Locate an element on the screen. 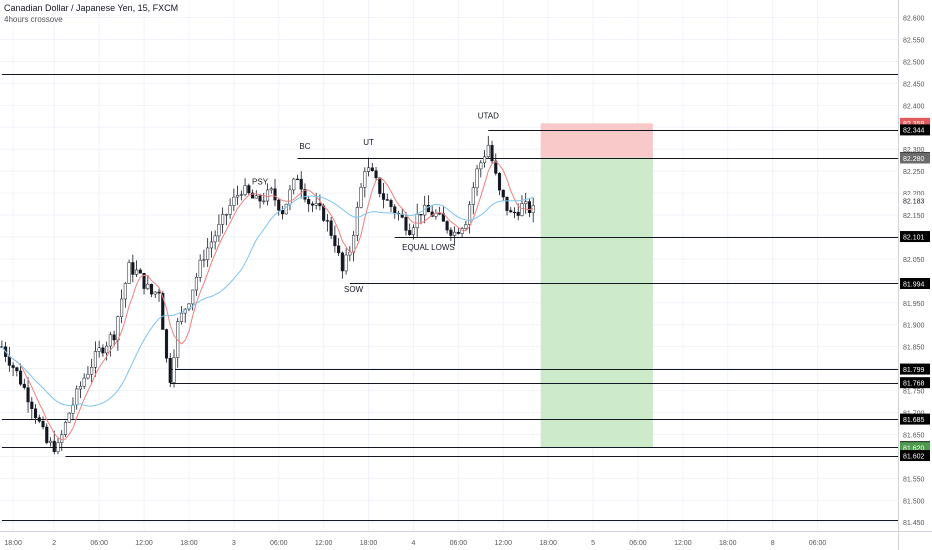 The height and width of the screenshot is (550, 932). price-tick-label: 82.400 is located at coordinates (914, 106).